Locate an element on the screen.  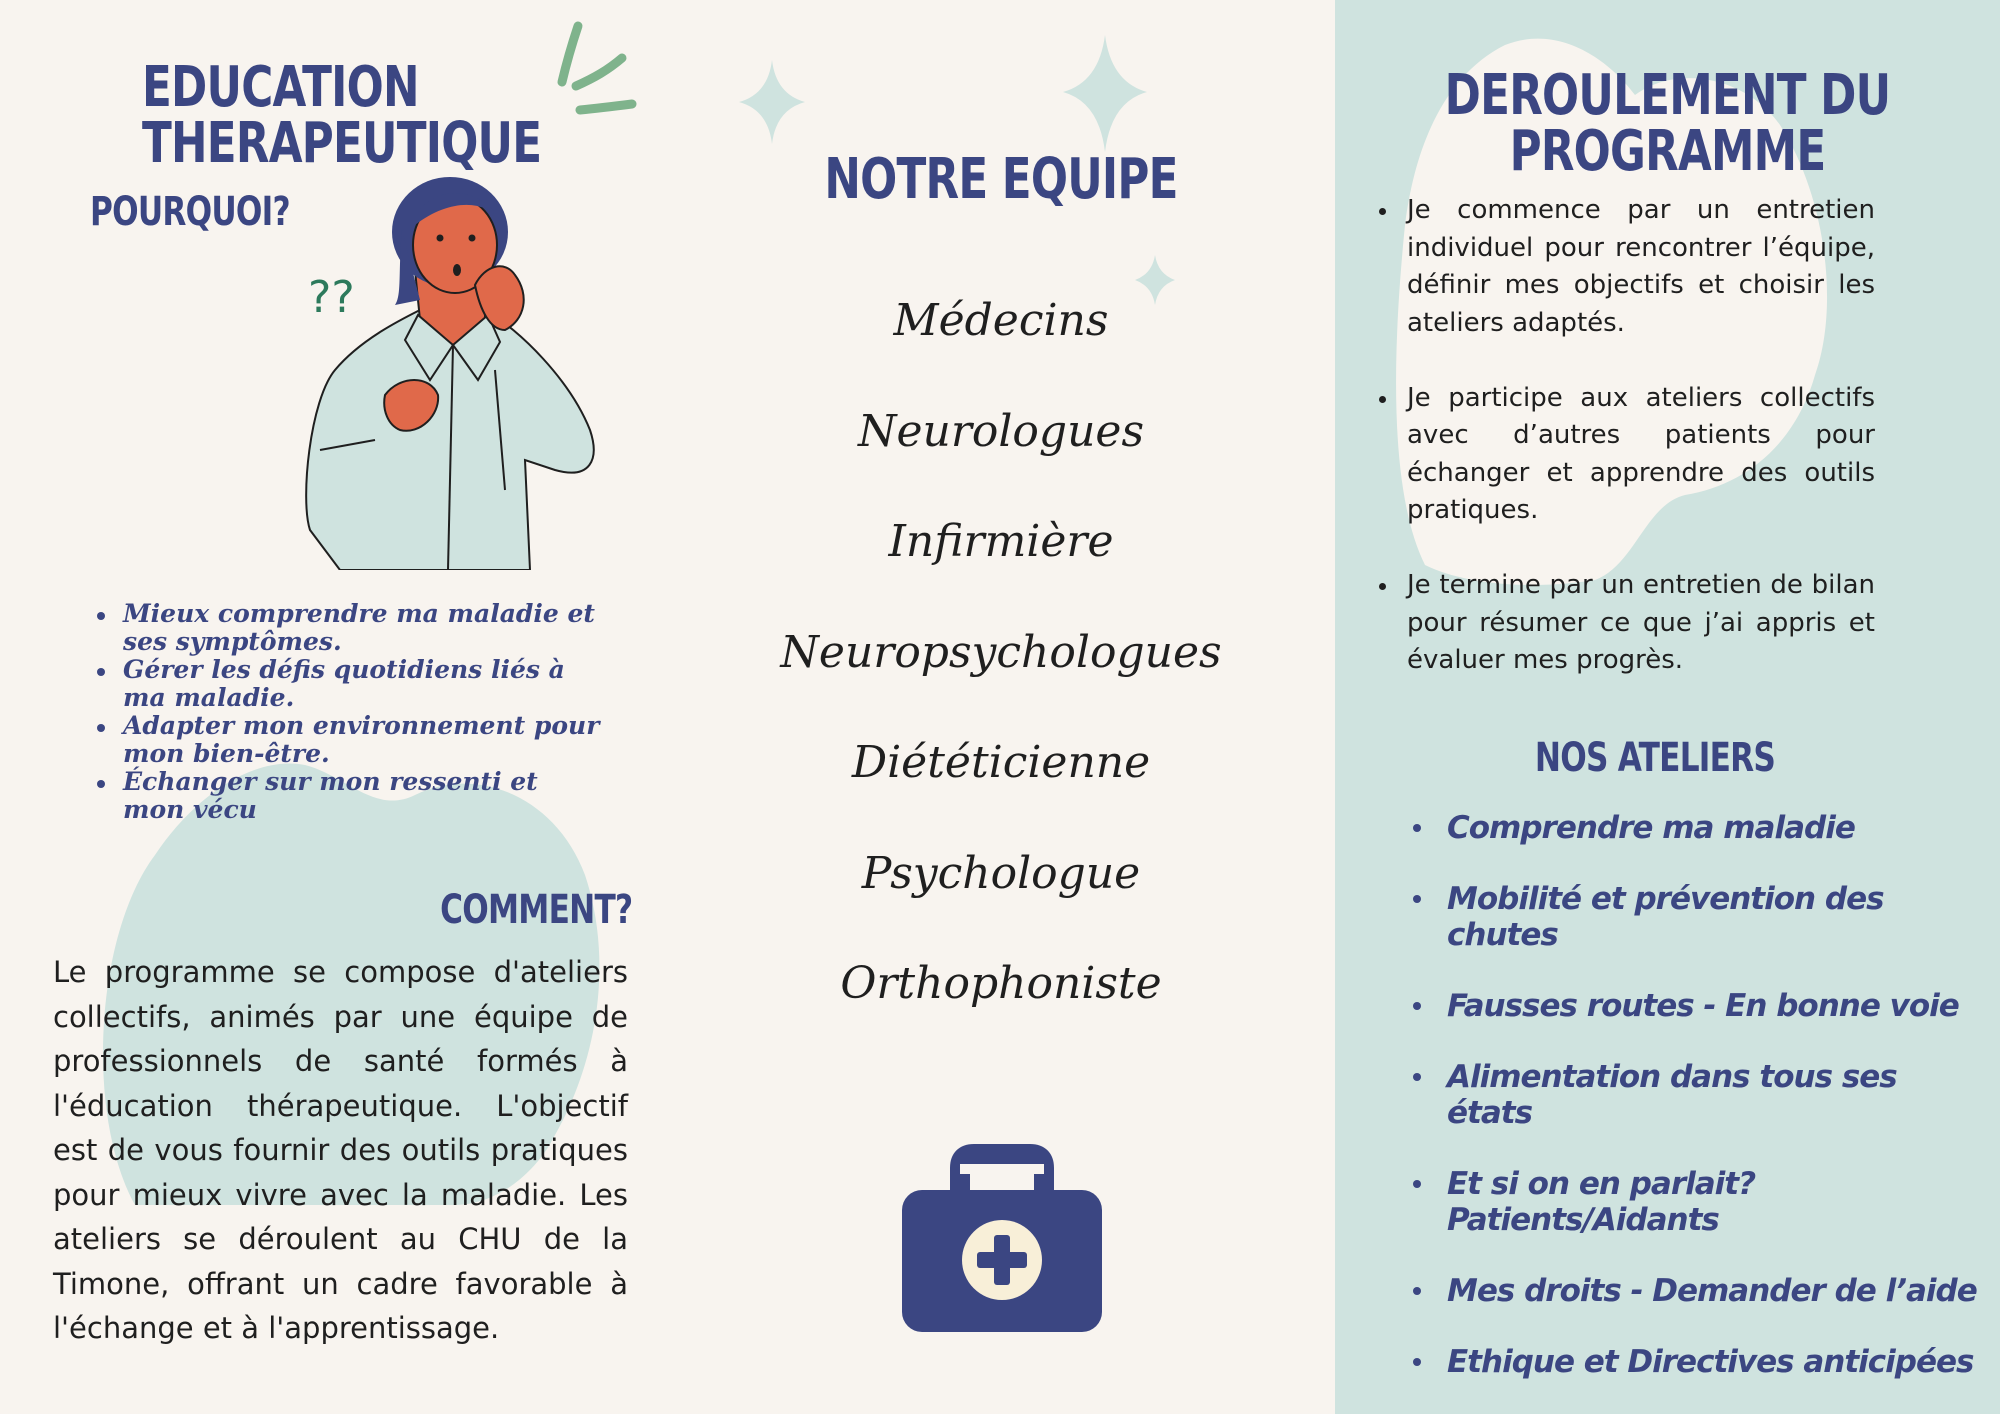
first-aid-kit-icon is located at coordinates (1002, 1238).